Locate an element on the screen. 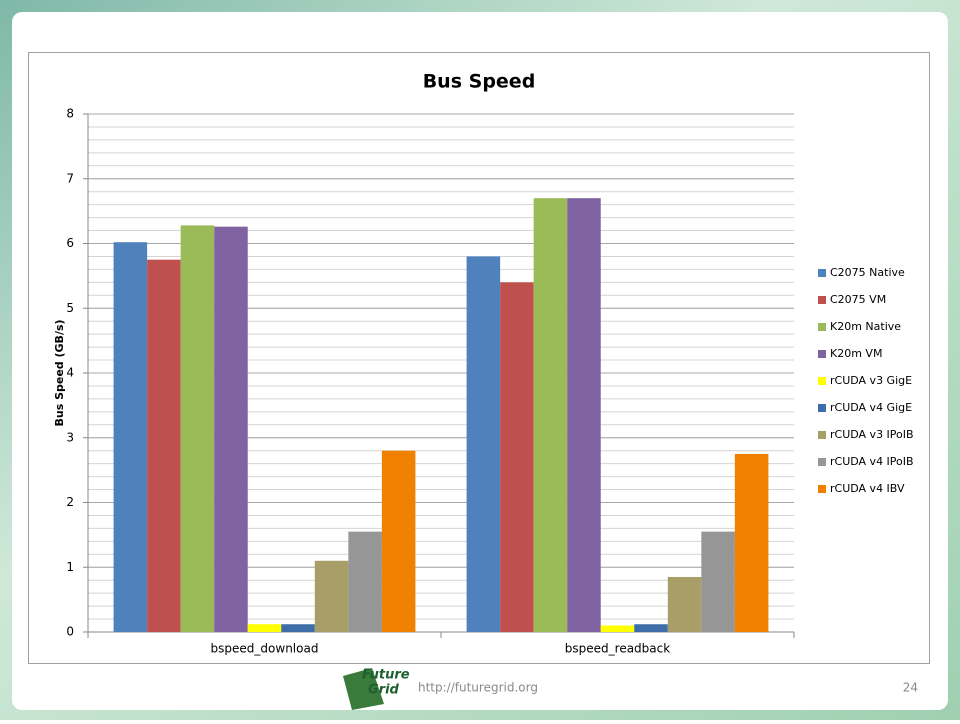  legend-item: rCUDA v4 IPoIB is located at coordinates (866, 461).